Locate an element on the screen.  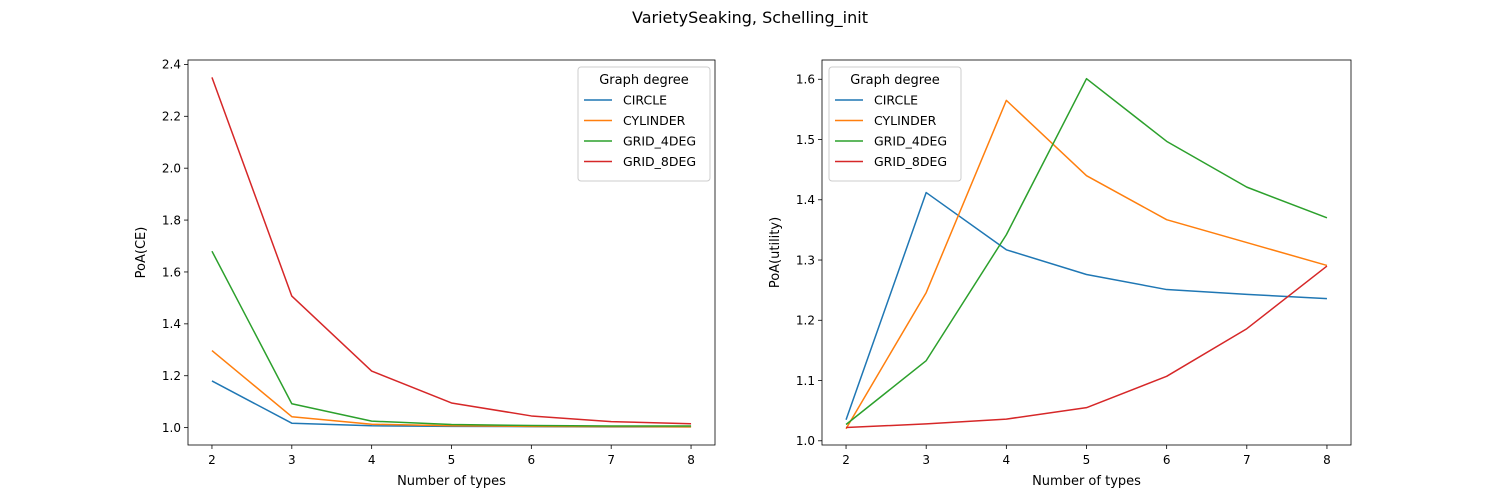
y-tick-label: 1.3 is located at coordinates (805, 260).